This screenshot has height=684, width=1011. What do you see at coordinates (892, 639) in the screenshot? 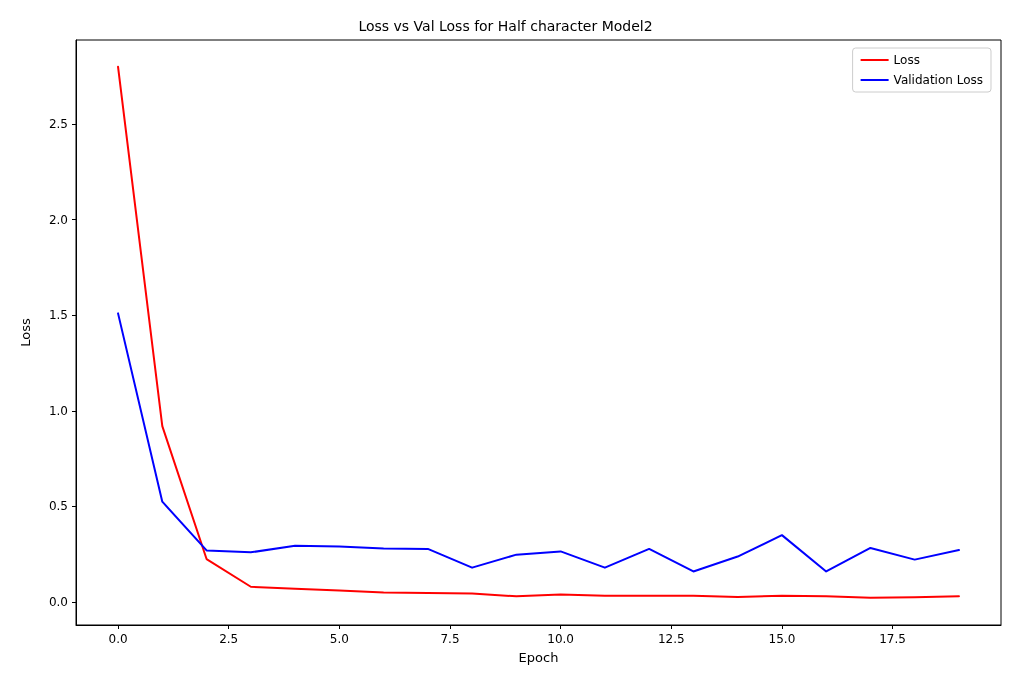
I see `x-tick-label: 17.5` at bounding box center [892, 639].